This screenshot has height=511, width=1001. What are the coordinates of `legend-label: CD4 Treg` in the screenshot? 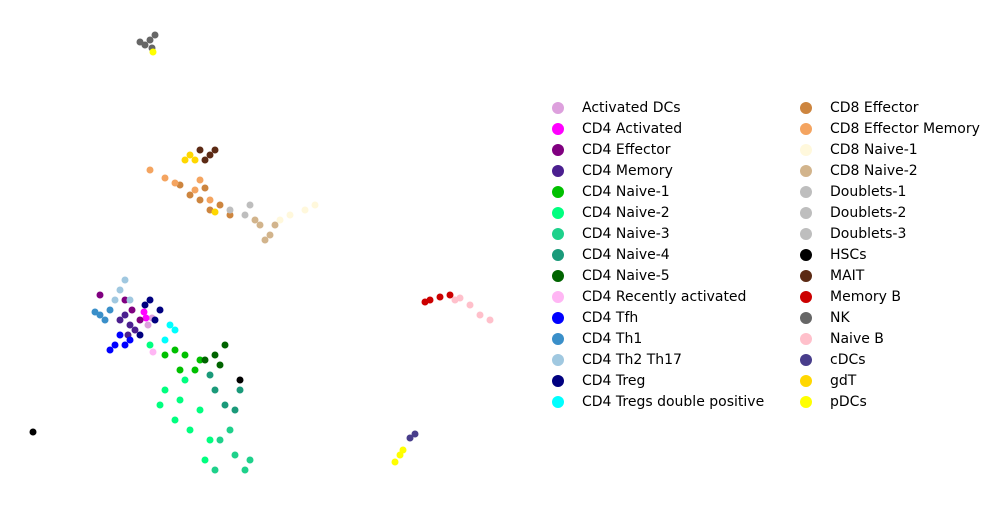 It's located at (613, 381).